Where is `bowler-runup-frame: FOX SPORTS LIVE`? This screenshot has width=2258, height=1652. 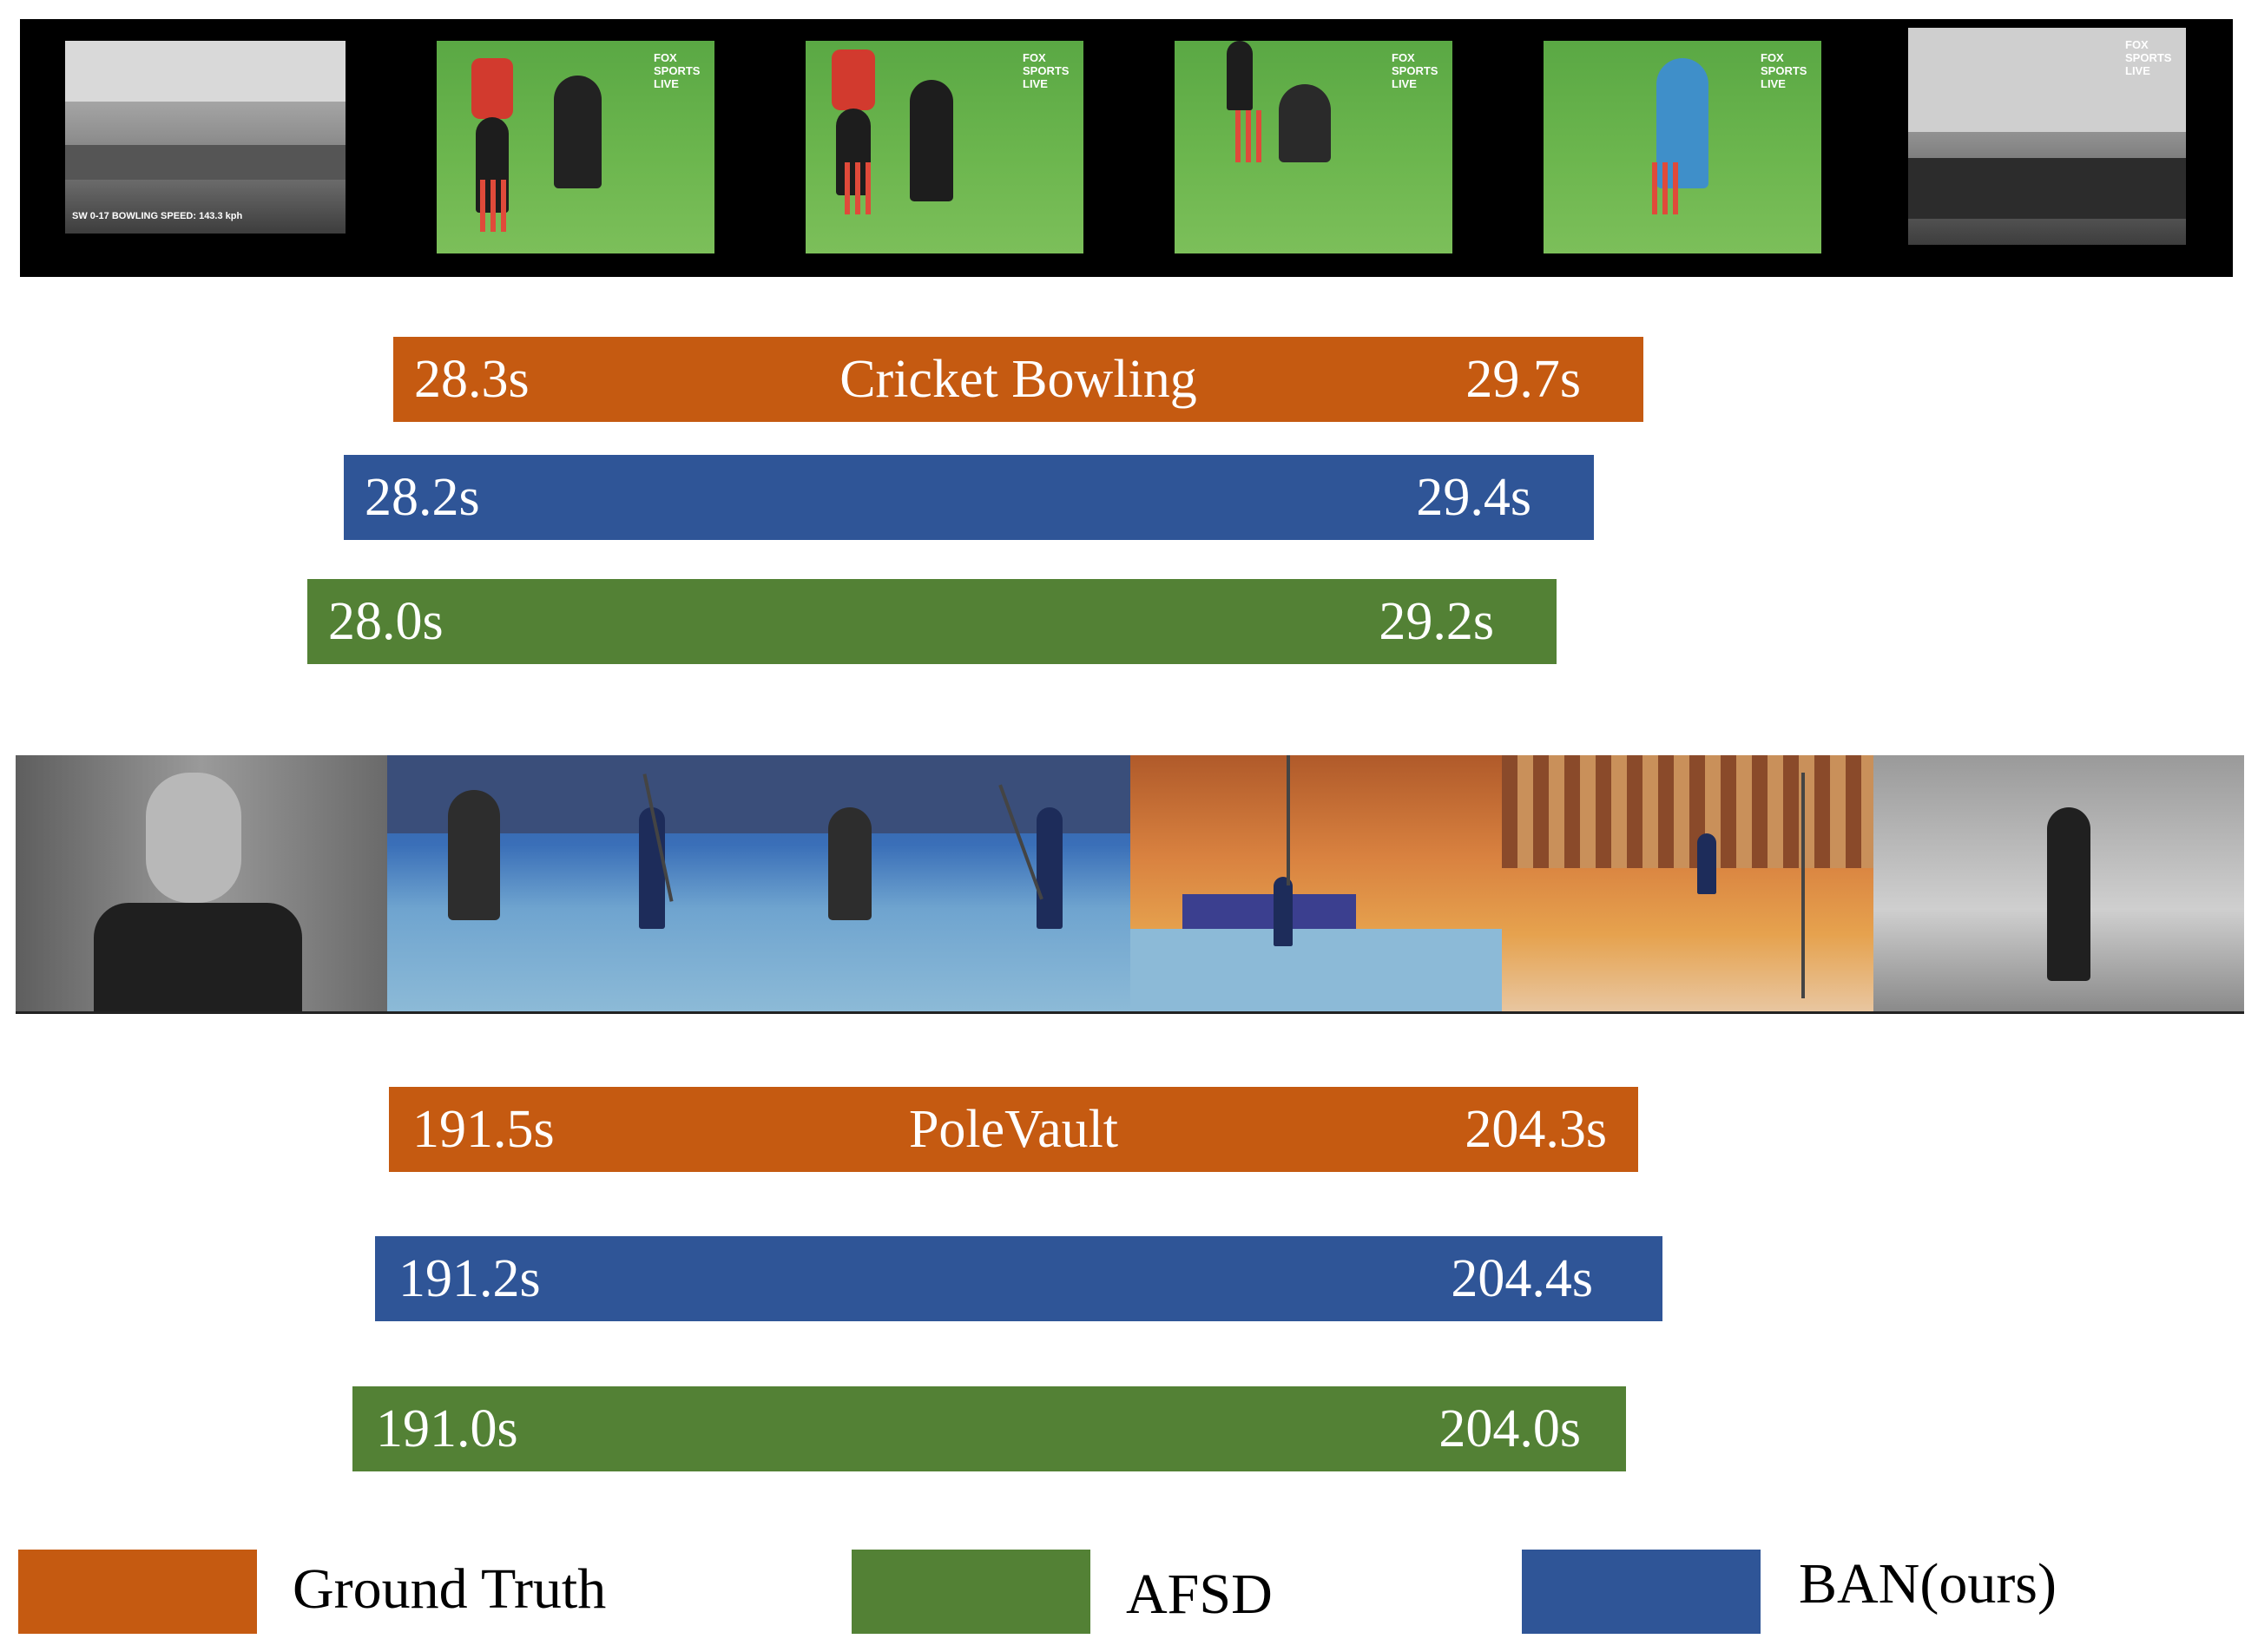
bowler-runup-frame: FOX SPORTS LIVE is located at coordinates (575, 147).